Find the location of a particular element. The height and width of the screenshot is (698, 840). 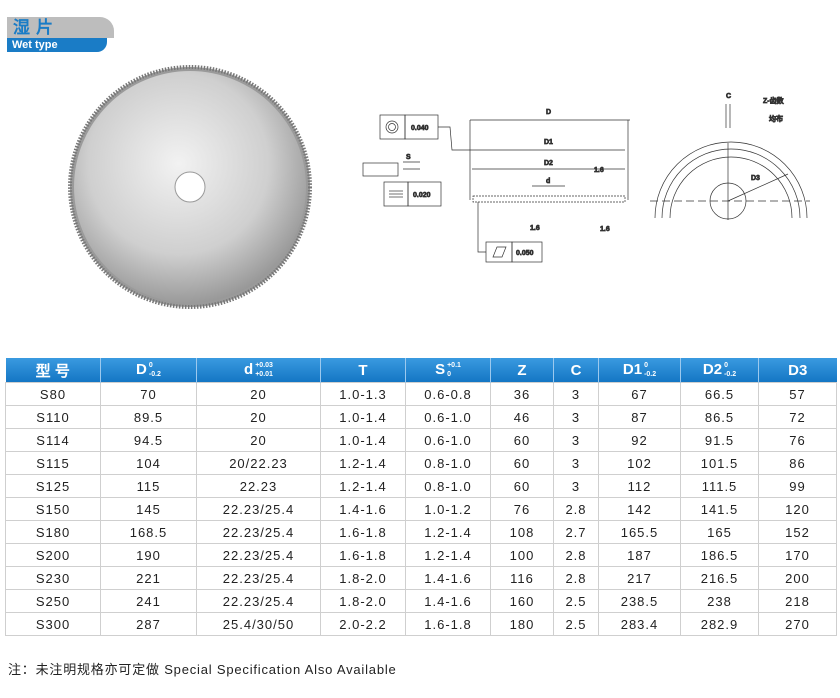

d3-label: D3 is located at coordinates (755, 178).